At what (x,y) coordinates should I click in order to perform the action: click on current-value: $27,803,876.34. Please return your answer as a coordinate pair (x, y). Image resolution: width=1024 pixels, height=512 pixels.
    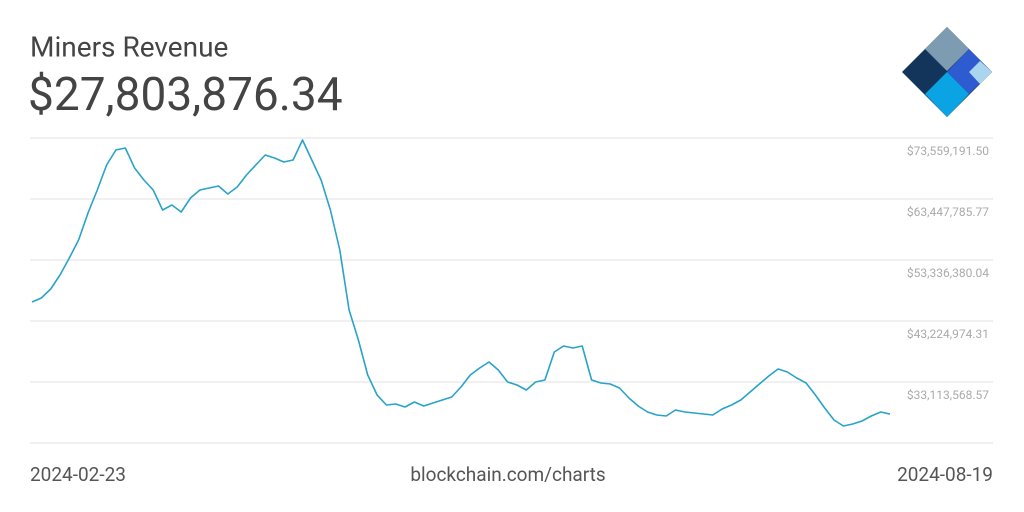
    Looking at the image, I should click on (185, 95).